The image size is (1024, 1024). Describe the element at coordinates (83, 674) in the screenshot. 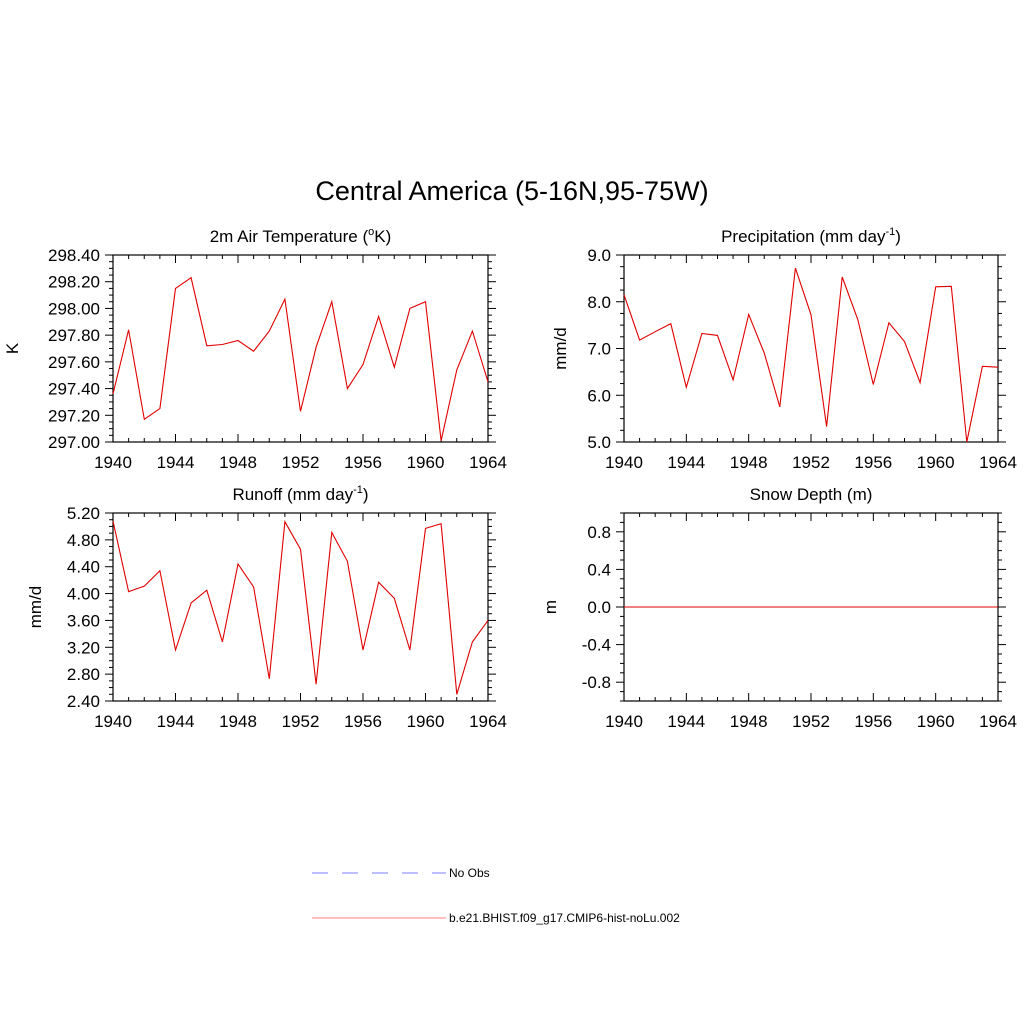

I see `y-tick-label: 2.80` at that location.